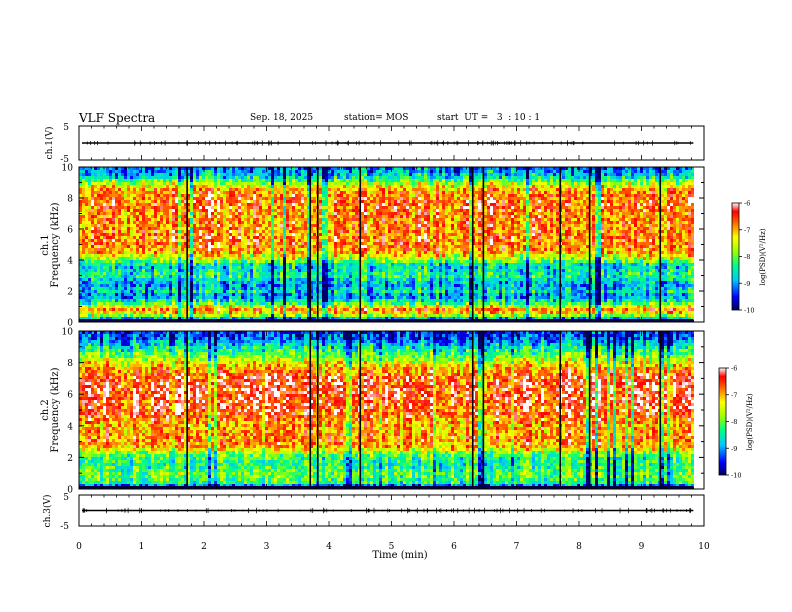  I want to click on x-tick-label: 6, so click(454, 547).